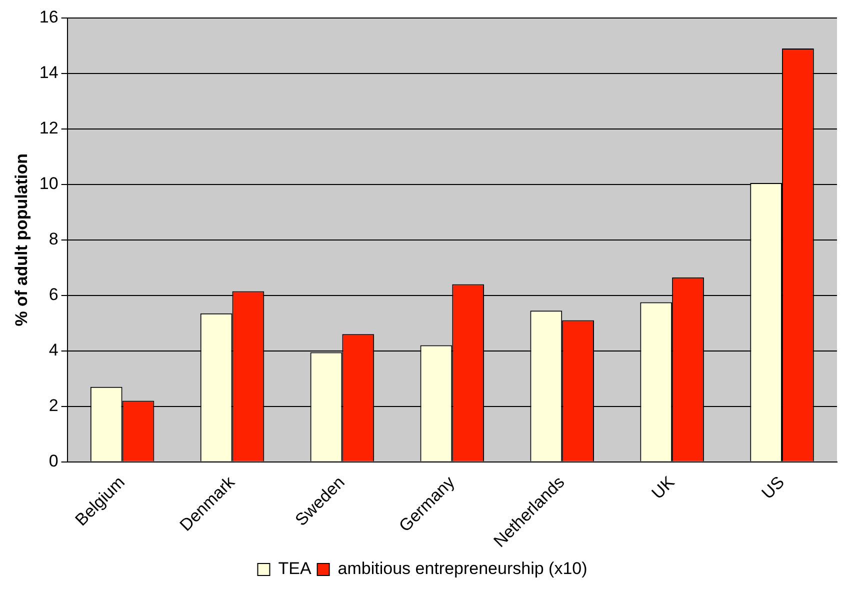  I want to click on y-tick-label: 12, so click(48, 128).